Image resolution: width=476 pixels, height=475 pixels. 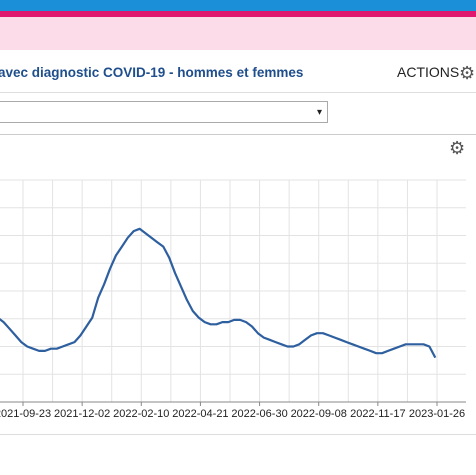 What do you see at coordinates (82, 414) in the screenshot?
I see `x-tick-label: 2021-12-02` at bounding box center [82, 414].